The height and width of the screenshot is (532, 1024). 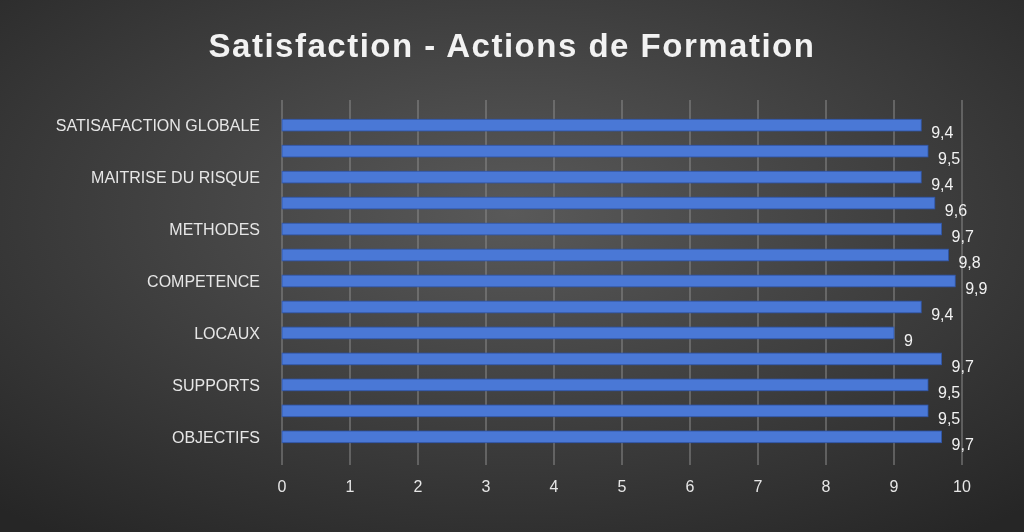 I want to click on x-tick-label: 8, so click(x=826, y=486).